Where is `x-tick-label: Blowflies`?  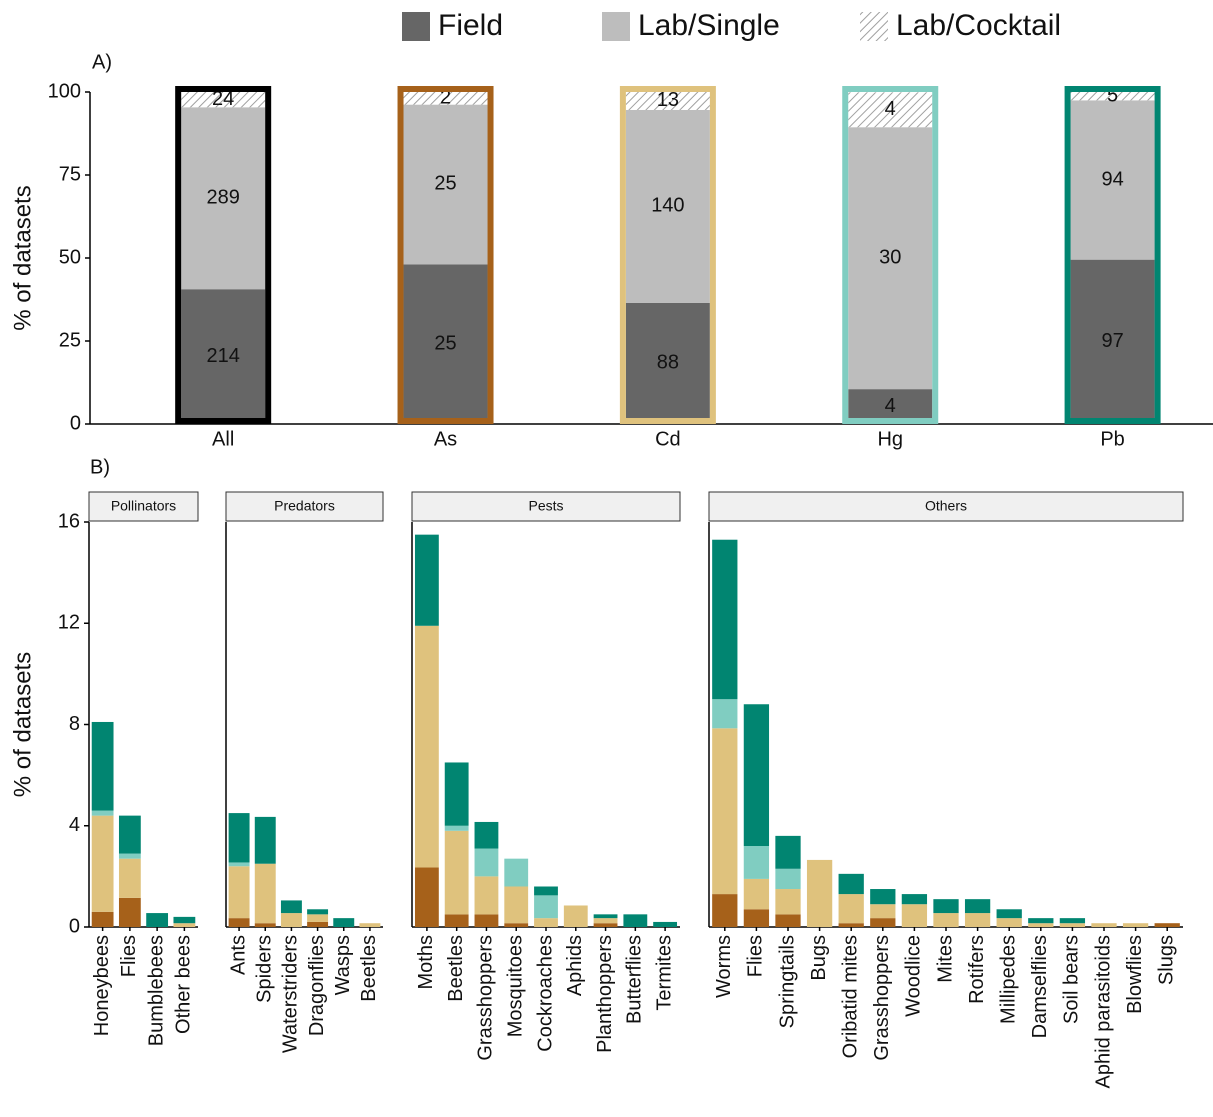 x-tick-label: Blowflies is located at coordinates (1135, 974).